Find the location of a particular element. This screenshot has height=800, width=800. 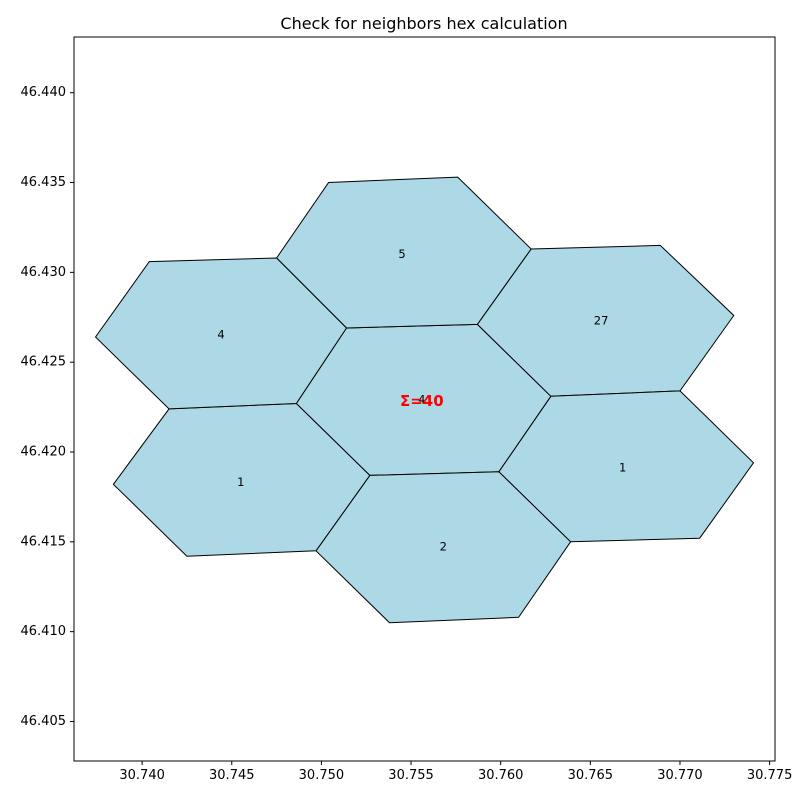

hex-value-label-south: 2 is located at coordinates (443, 547).